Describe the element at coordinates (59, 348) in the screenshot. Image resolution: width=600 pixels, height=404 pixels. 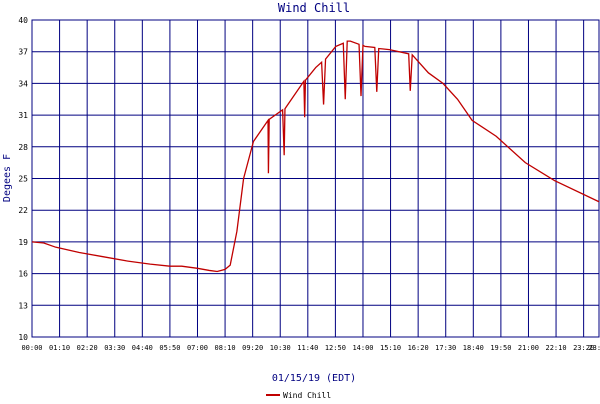
I see `x-tick-label: 01:10` at that location.